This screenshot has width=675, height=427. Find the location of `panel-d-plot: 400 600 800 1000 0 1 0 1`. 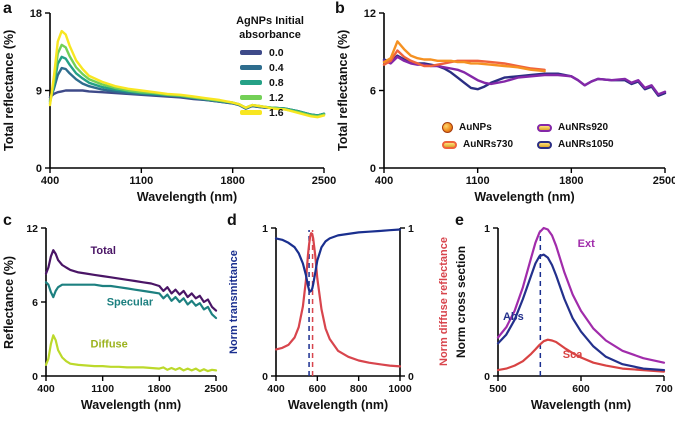

panel-d-plot: 400 600 800 1000 0 1 0 1 is located at coordinates (338, 309).